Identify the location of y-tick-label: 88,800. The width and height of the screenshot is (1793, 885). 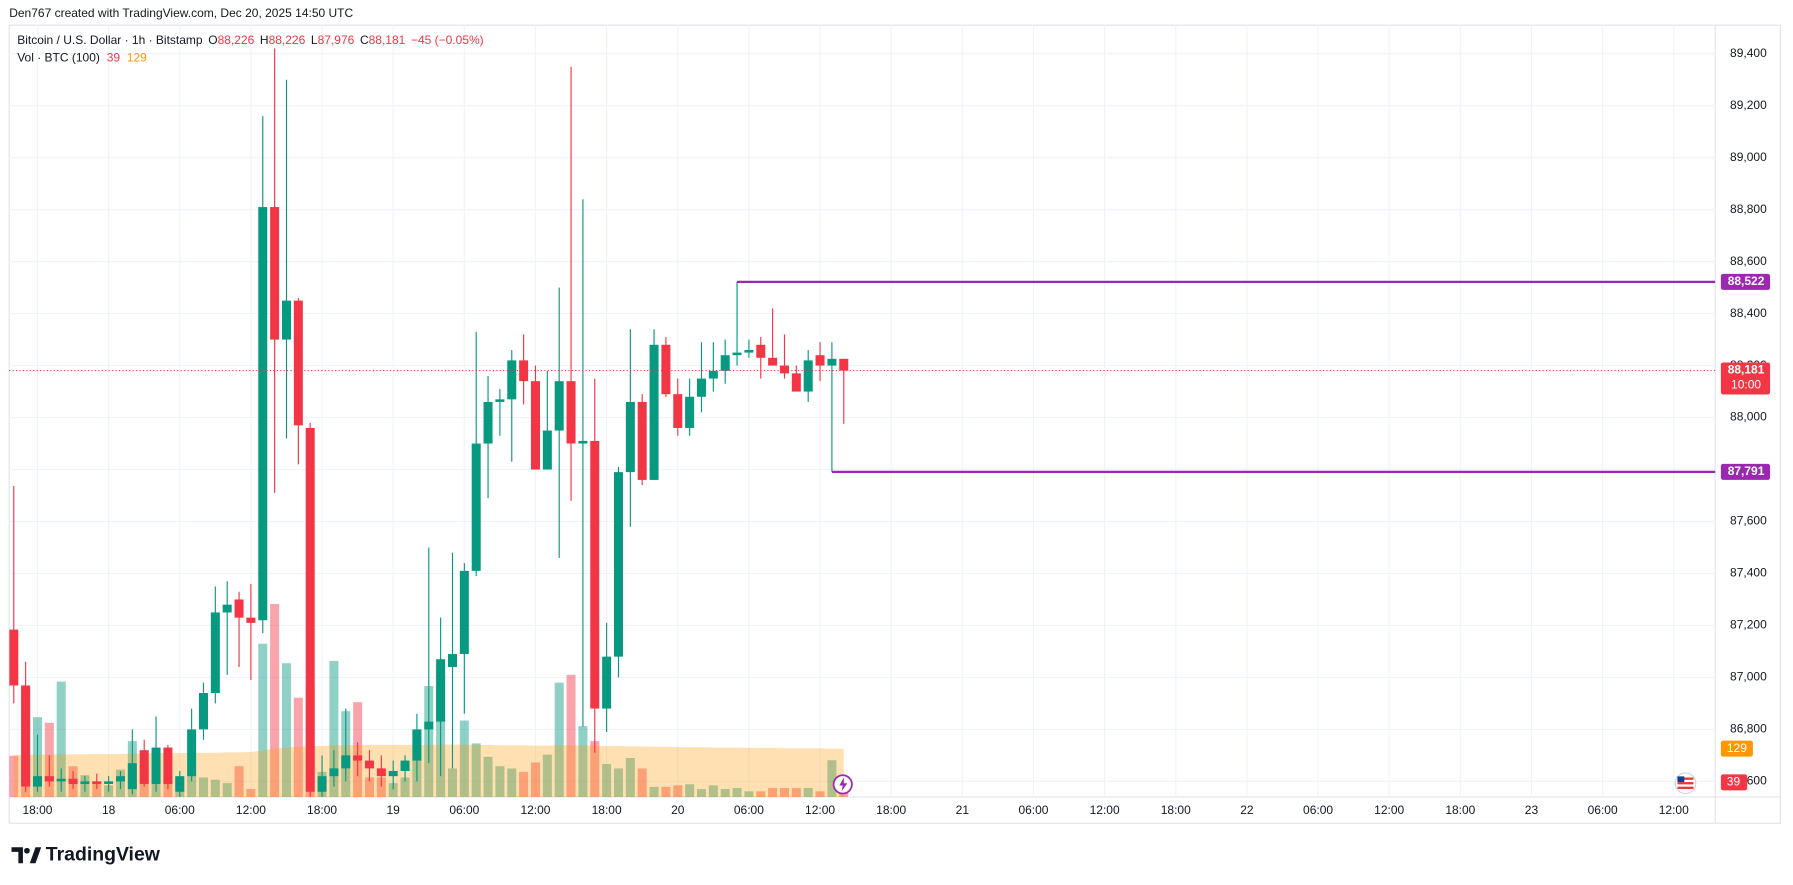
(1748, 209).